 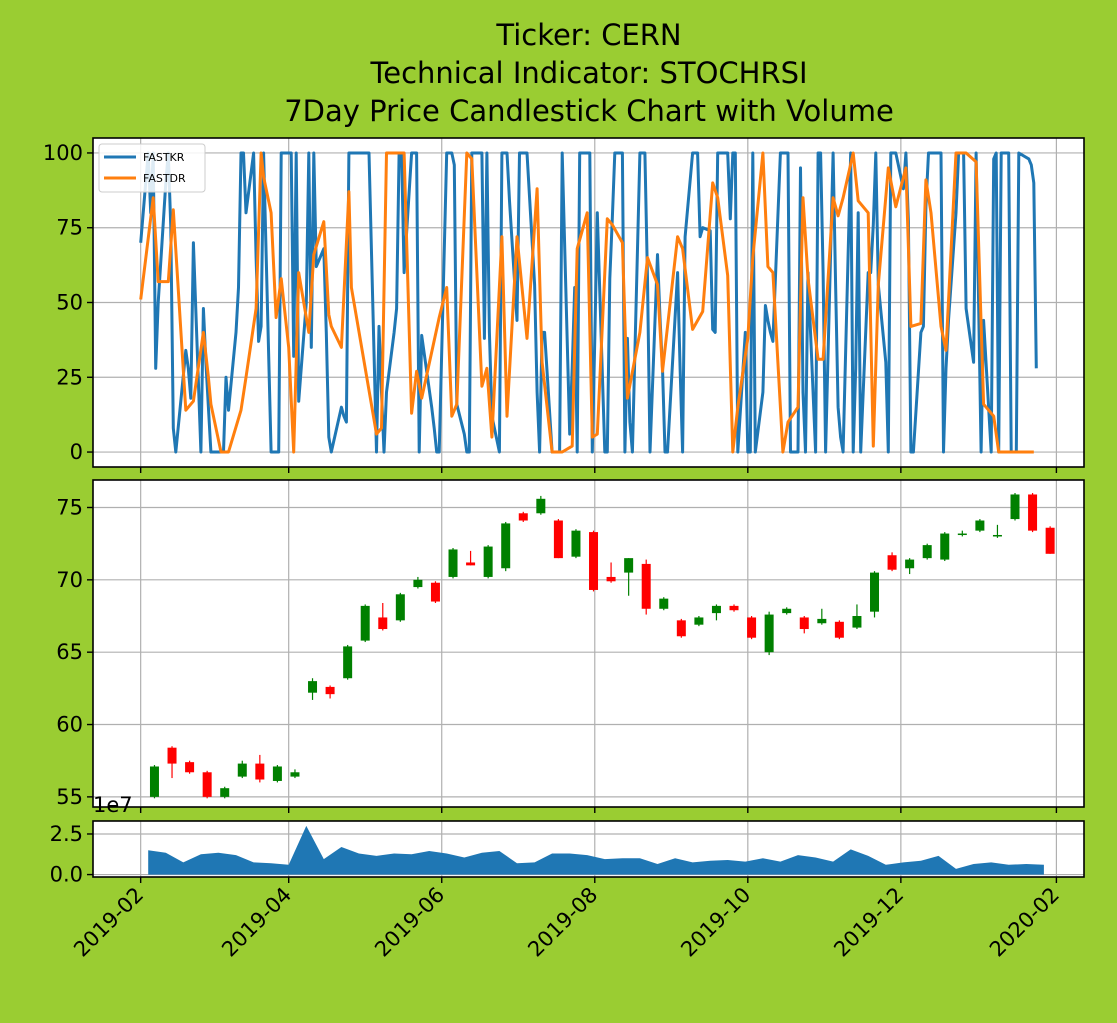 I want to click on volume-fill, so click(x=596, y=850).